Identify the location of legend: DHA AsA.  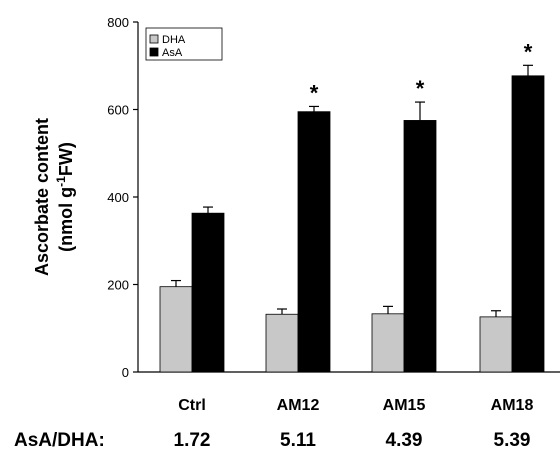
(184, 44).